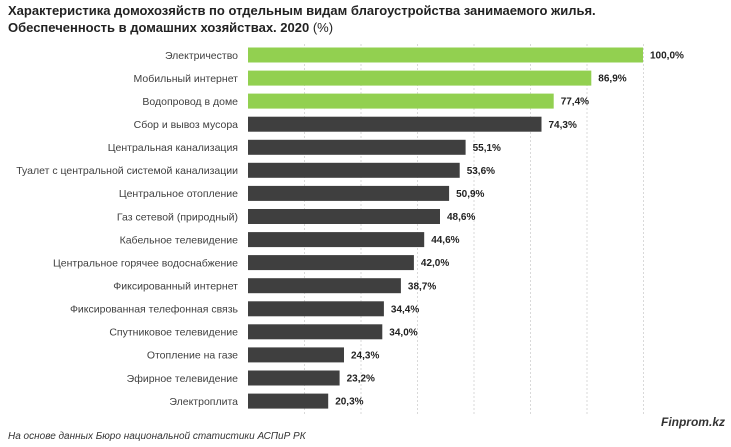 This screenshot has height=447, width=731. I want to click on value-label: 48,6%, so click(461, 217).